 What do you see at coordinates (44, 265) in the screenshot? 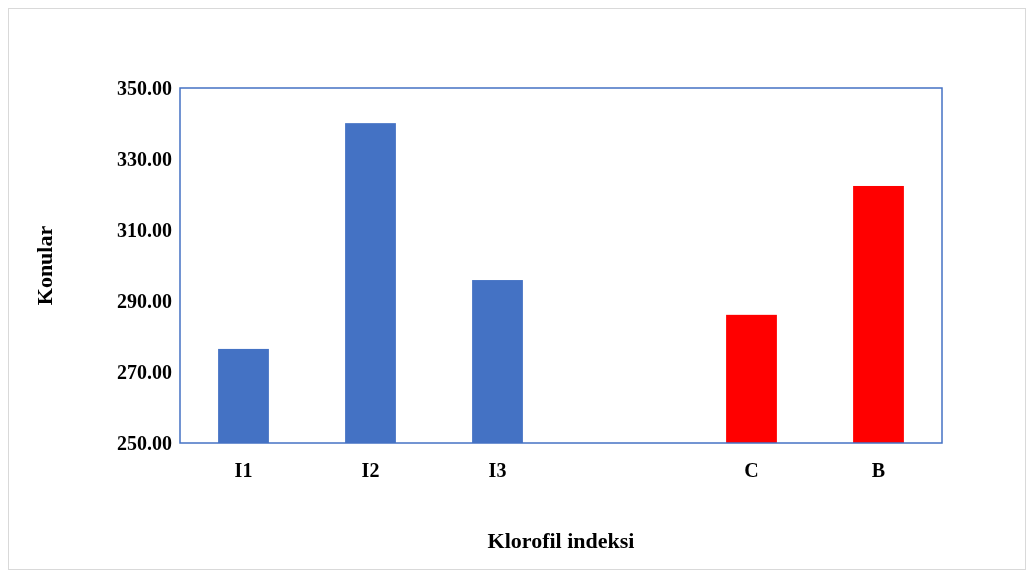
I see `y-axis-title: Konular` at bounding box center [44, 265].